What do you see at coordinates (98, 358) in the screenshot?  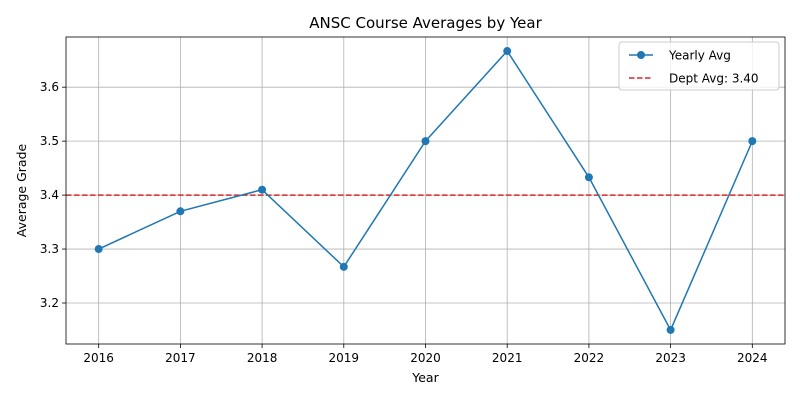 I see `x-tick-label: 2016` at bounding box center [98, 358].